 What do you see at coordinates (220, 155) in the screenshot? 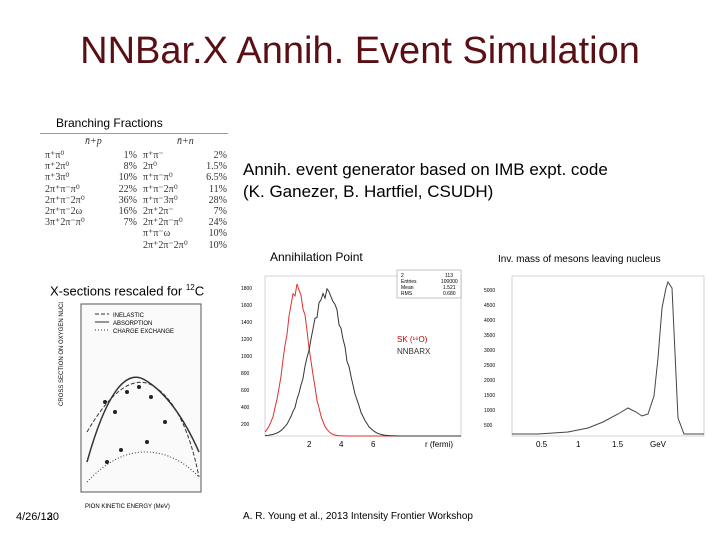
I see `branching-cell: 2%` at bounding box center [220, 155].